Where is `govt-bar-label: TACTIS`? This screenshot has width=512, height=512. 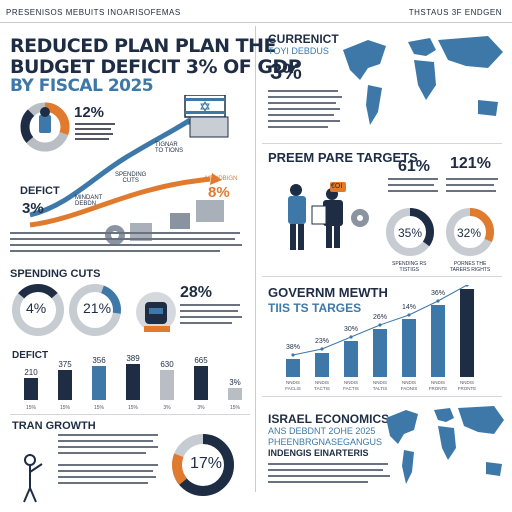 govt-bar-label: TACTIS is located at coordinates (322, 388).